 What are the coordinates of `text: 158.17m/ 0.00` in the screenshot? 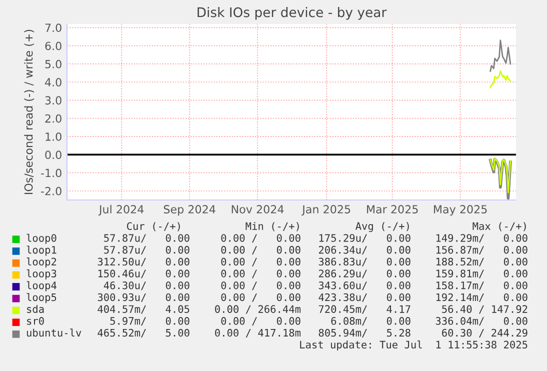 It's located at (482, 285).